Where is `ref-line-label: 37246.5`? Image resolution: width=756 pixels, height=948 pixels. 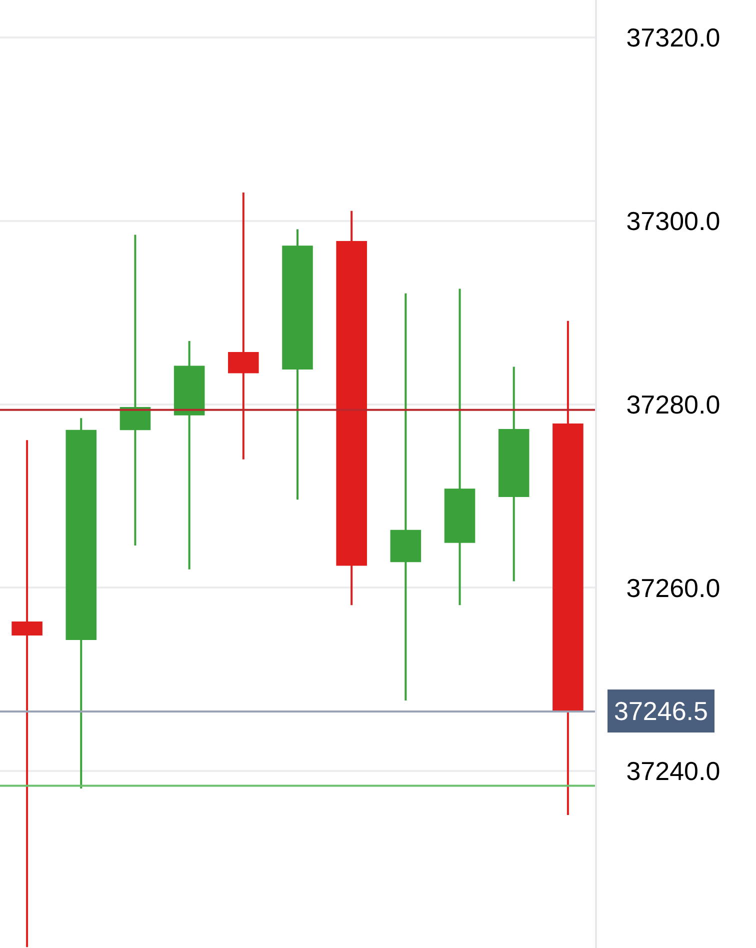
ref-line-label: 37246.5 is located at coordinates (661, 711).